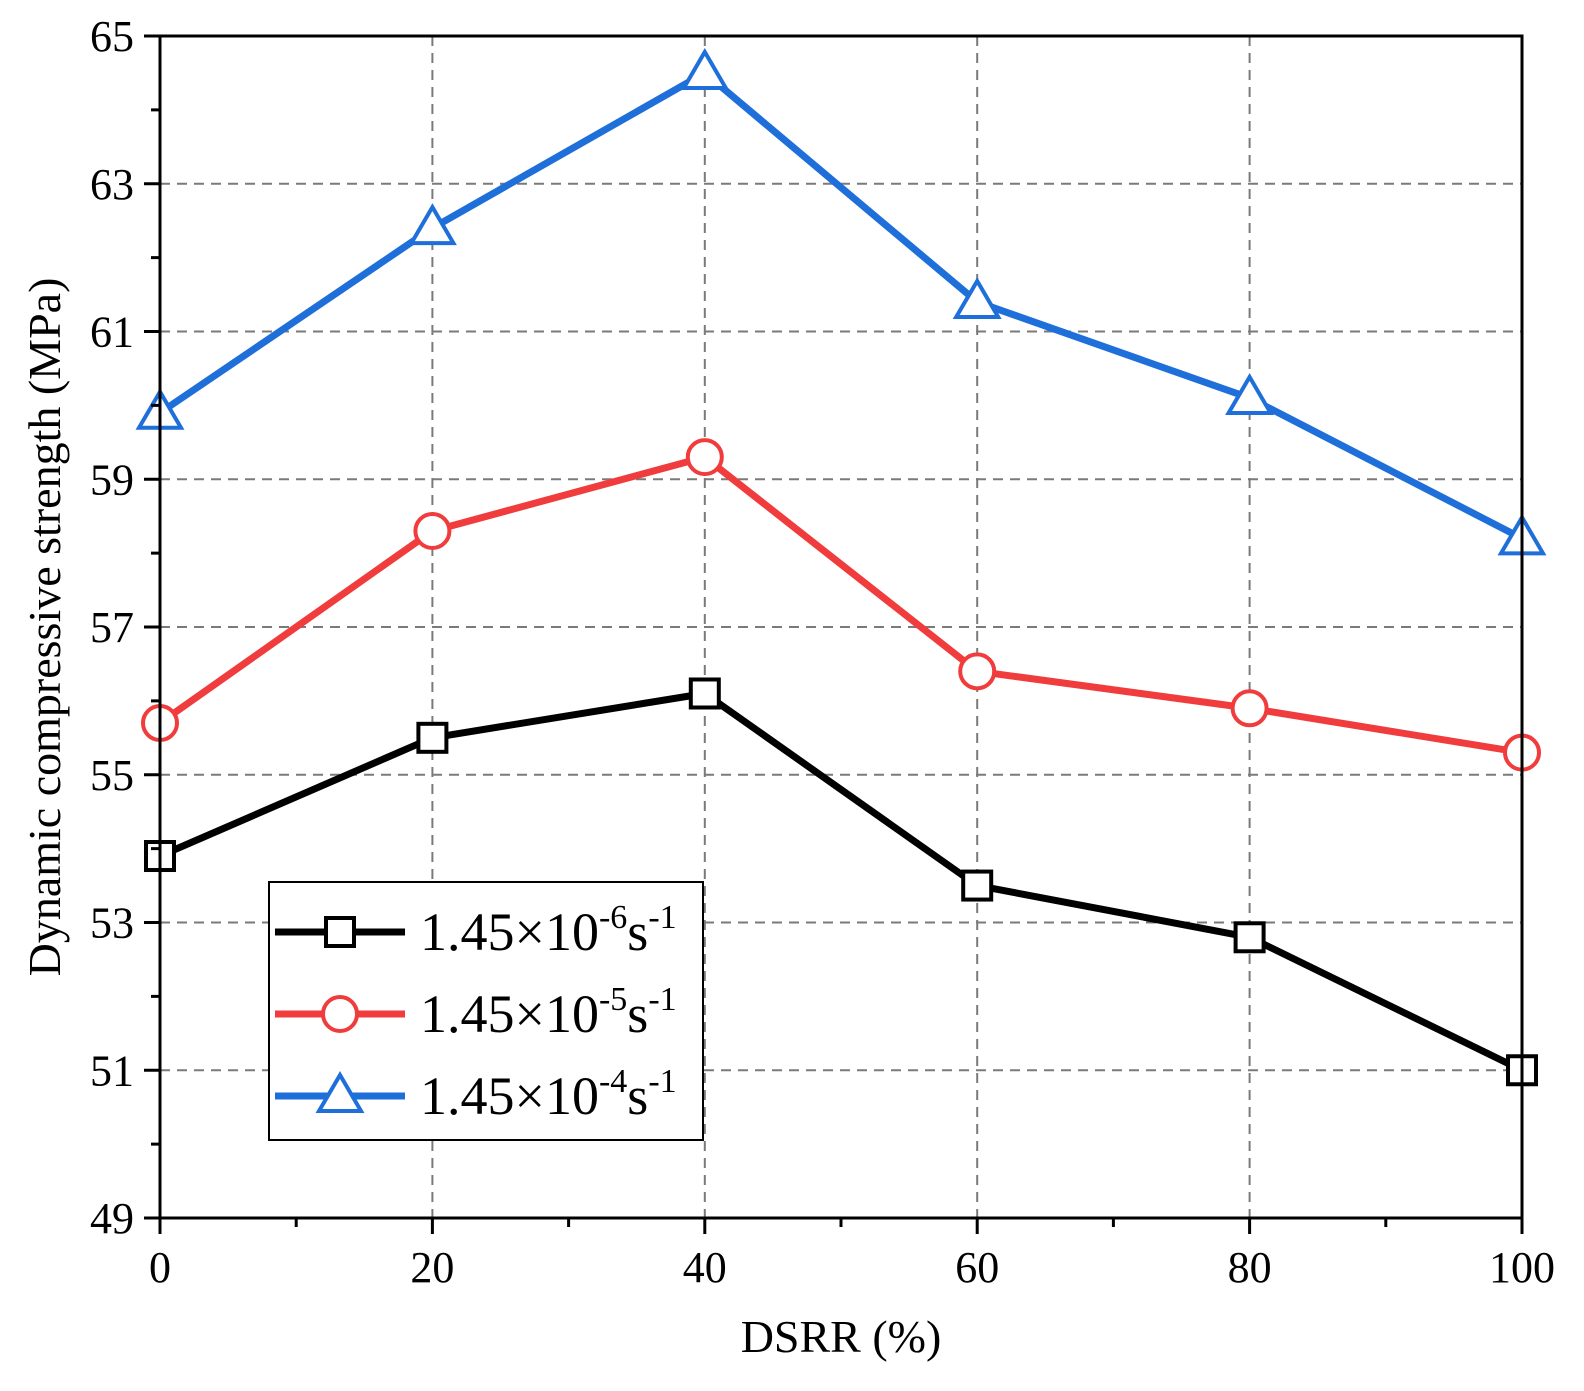  Describe the element at coordinates (977, 1267) in the screenshot. I see `x-tick-label: 60` at that location.